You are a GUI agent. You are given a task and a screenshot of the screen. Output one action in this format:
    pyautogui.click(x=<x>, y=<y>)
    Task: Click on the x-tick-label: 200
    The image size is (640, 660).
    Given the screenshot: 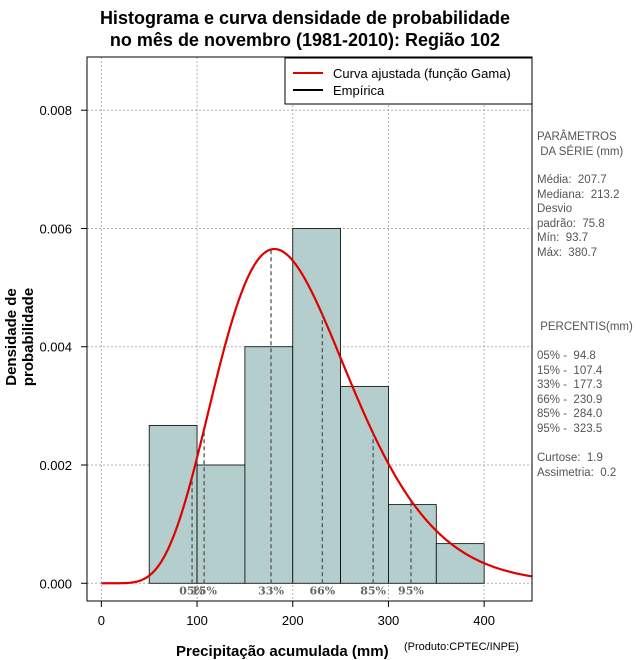 What is the action you would take?
    pyautogui.click(x=293, y=620)
    